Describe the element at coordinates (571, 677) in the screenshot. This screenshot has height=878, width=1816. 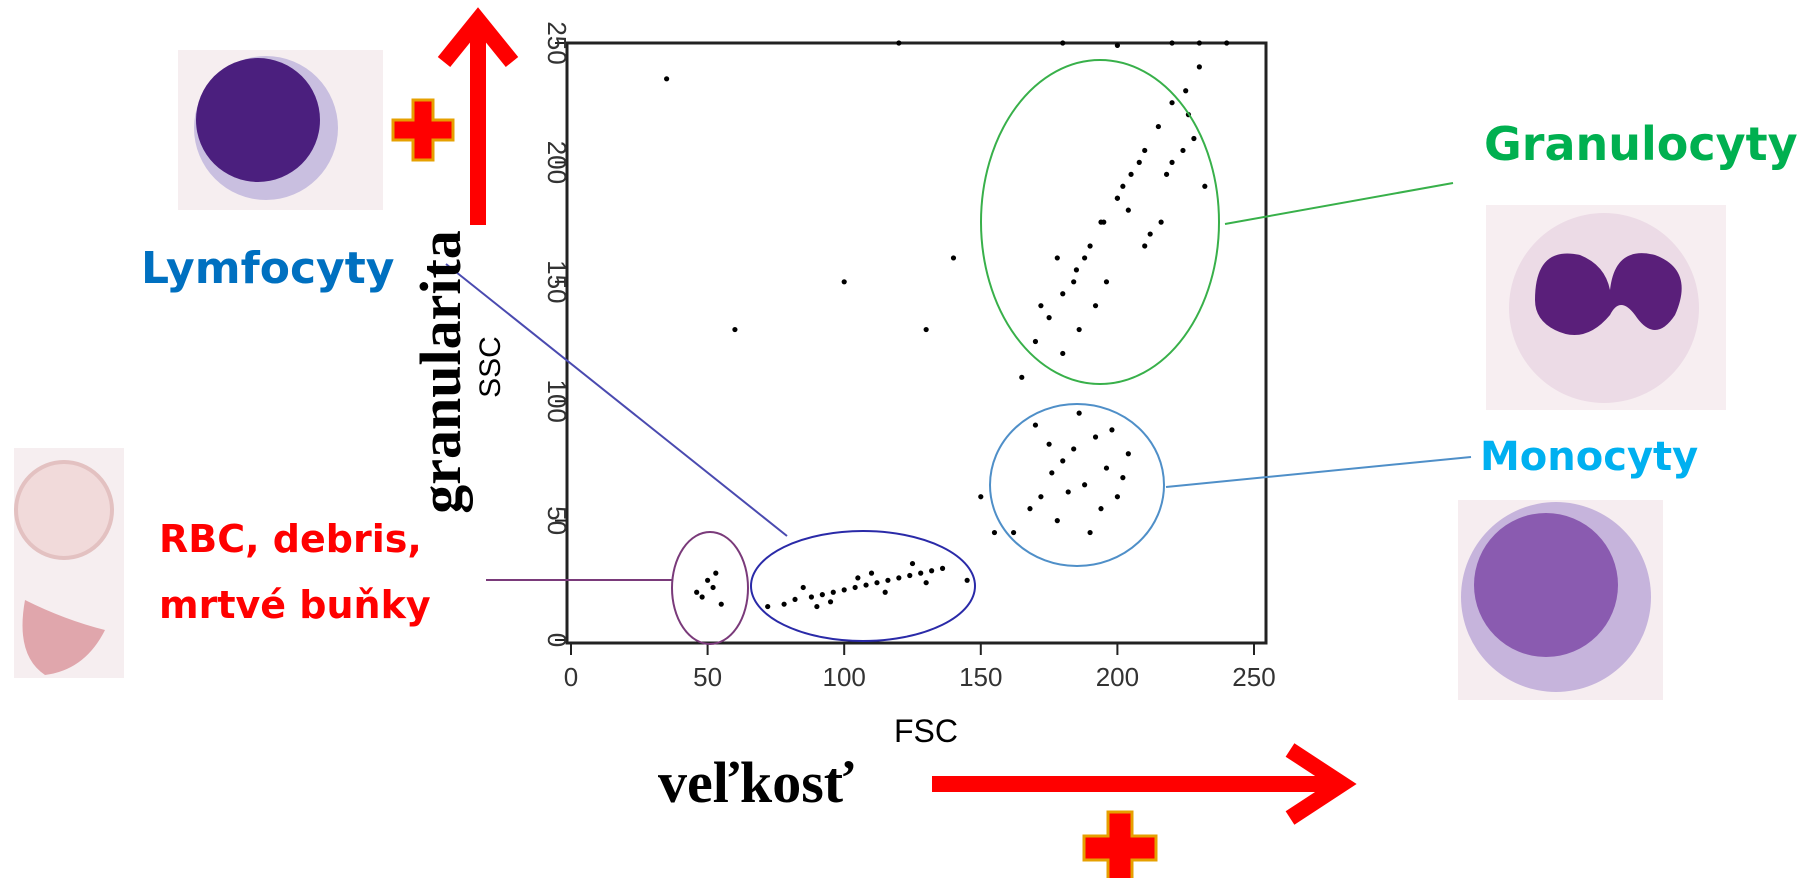
I see `x-tick-label: 0` at that location.